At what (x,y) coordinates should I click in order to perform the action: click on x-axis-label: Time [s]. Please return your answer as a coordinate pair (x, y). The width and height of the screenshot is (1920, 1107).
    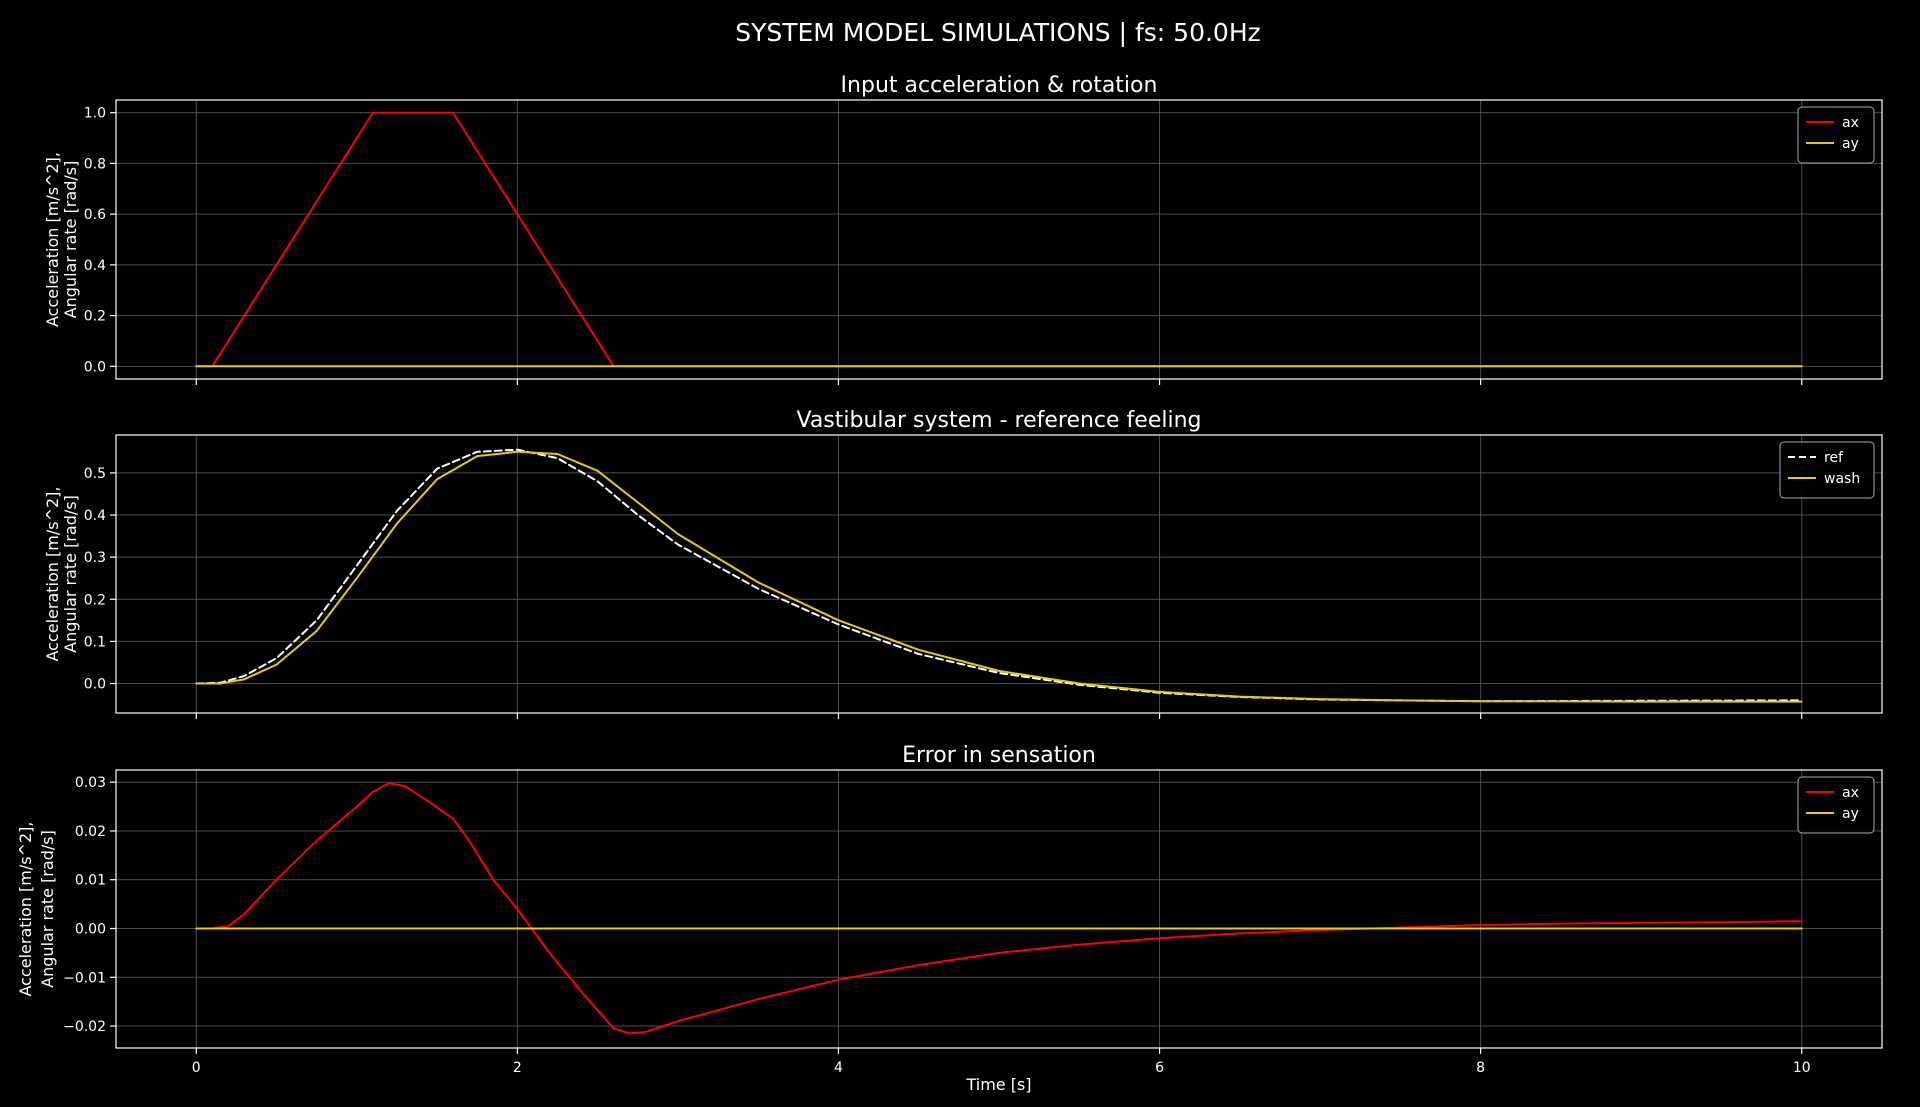
    Looking at the image, I should click on (998, 1084).